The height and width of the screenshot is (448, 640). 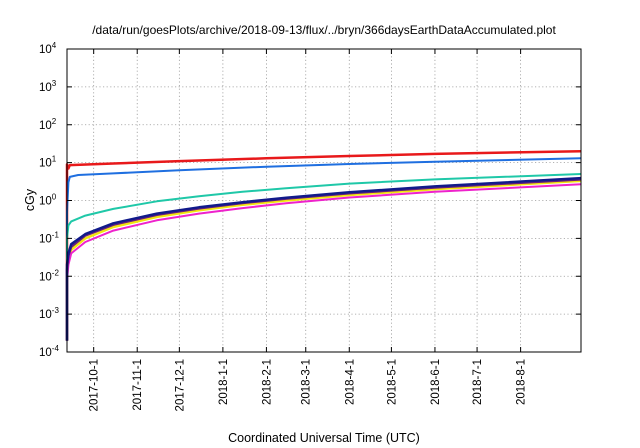 What do you see at coordinates (48, 162) in the screenshot?
I see `y-tick-label: 10¹` at bounding box center [48, 162].